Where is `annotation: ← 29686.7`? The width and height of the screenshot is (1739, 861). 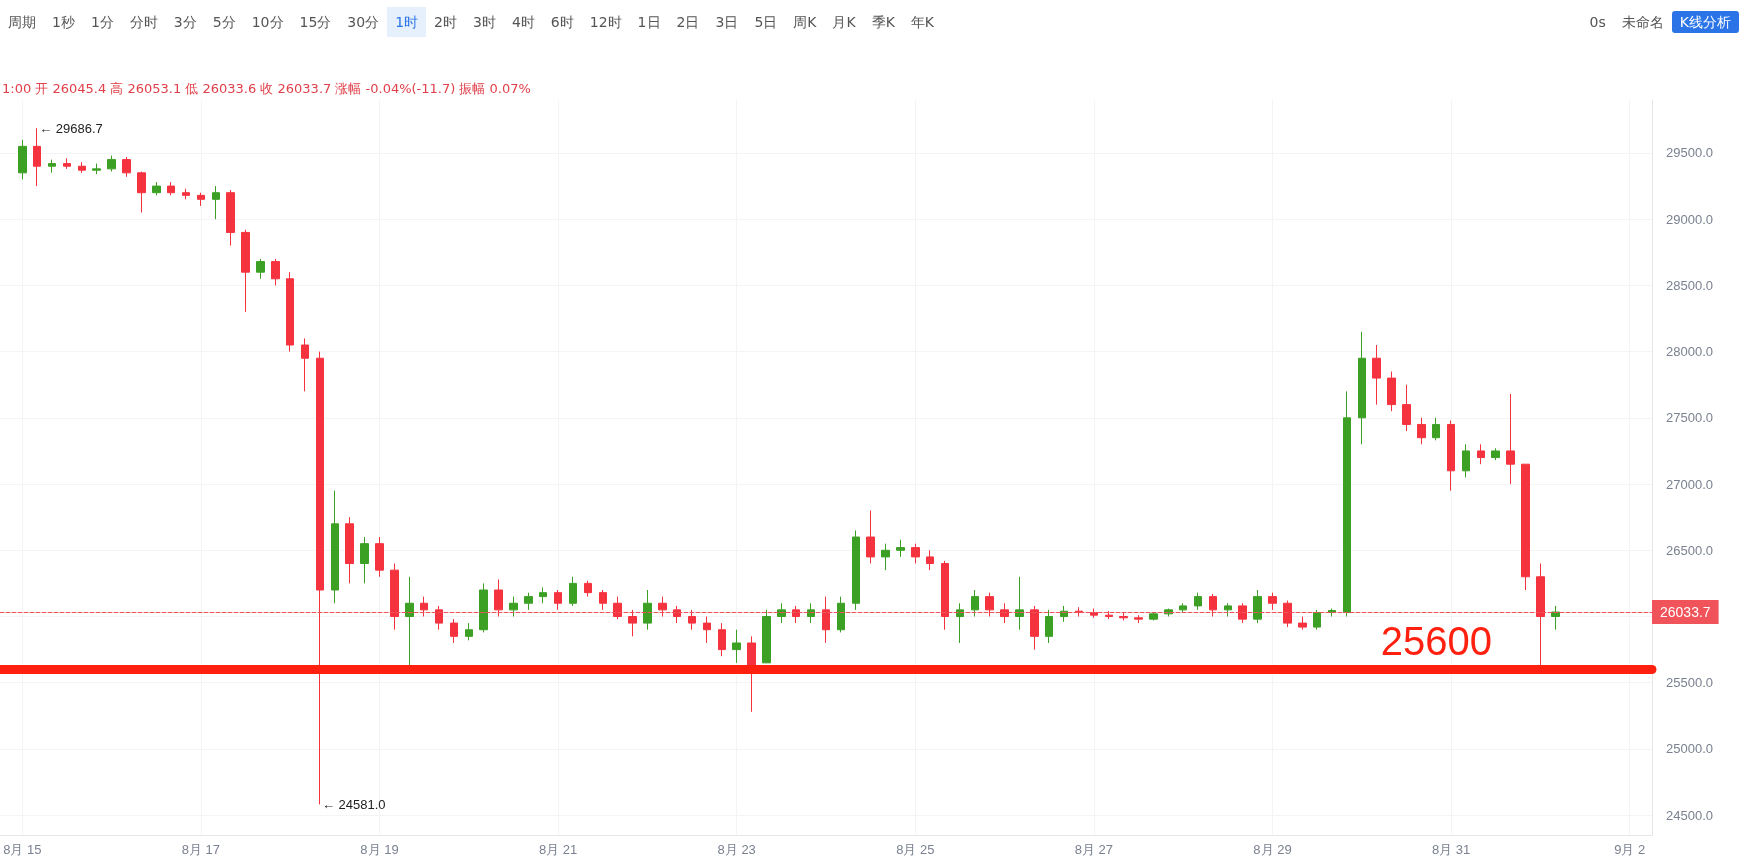
annotation: ← 29686.7 is located at coordinates (71, 128).